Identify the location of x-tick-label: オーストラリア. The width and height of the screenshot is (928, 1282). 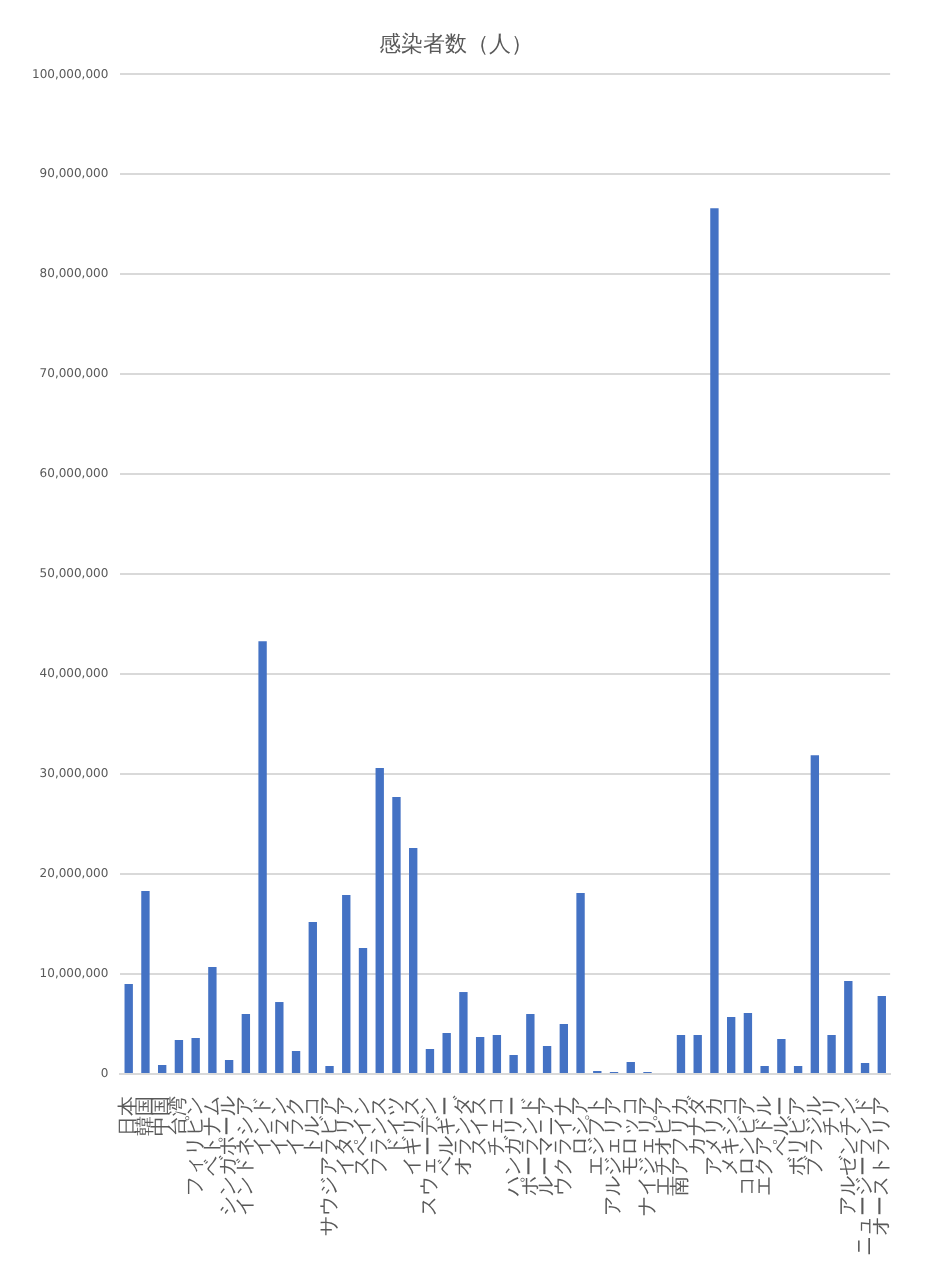
(881, 1166).